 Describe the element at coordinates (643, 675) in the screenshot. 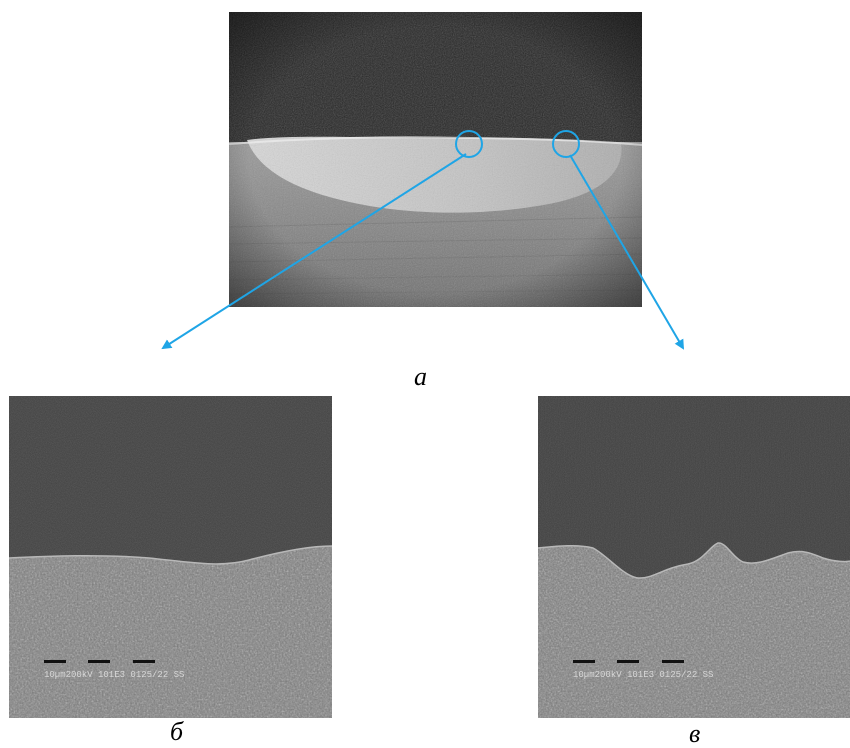

I see `scale-bar-label-c: 10µm200kV 101E3 0125/22 SS` at that location.